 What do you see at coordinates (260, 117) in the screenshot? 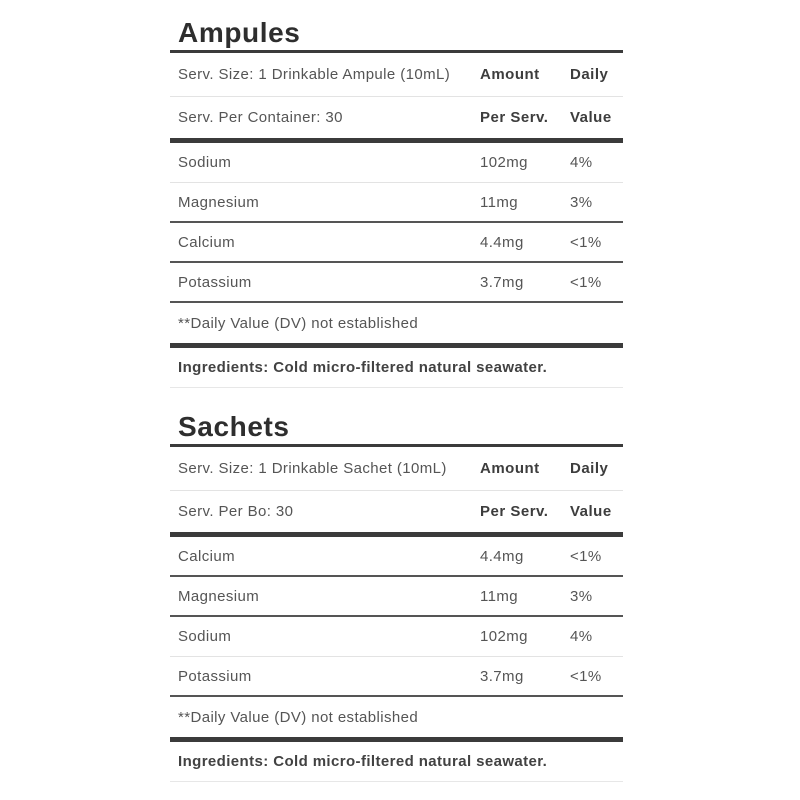
I see `servings-per-label: Serv. Per Container: 30` at bounding box center [260, 117].